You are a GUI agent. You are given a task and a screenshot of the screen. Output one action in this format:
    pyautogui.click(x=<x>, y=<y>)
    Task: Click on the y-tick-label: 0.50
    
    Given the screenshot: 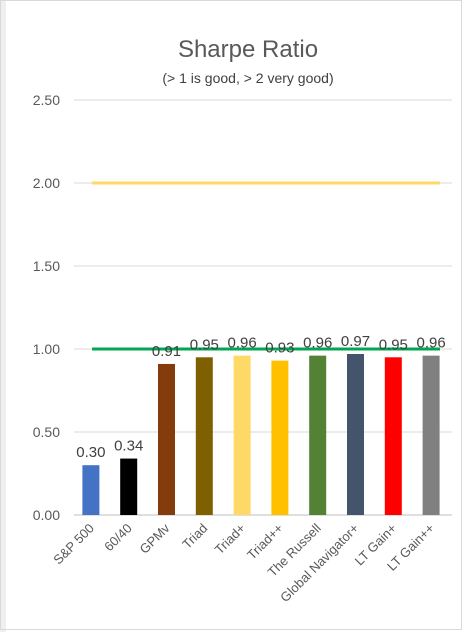 What is the action you would take?
    pyautogui.click(x=46, y=432)
    